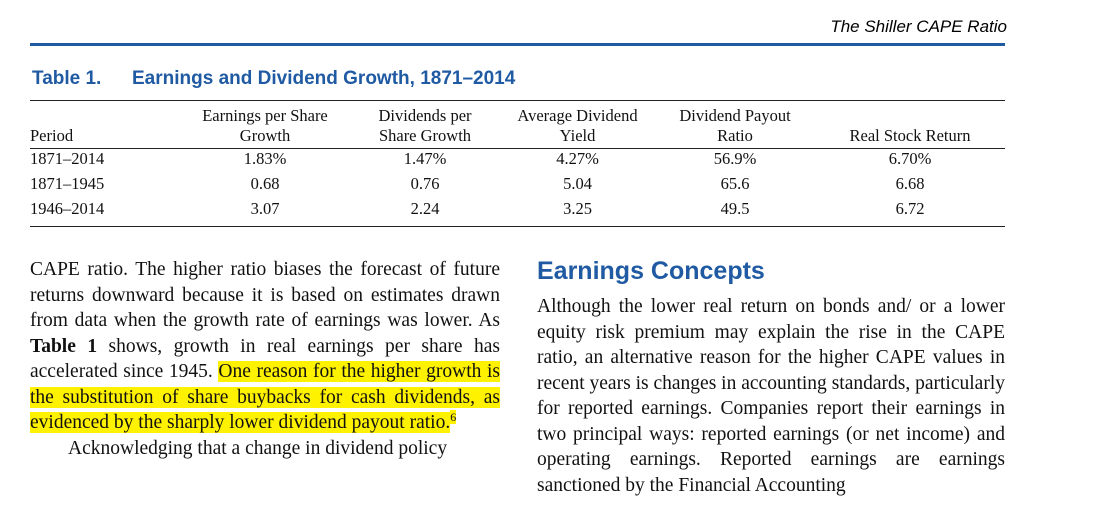 This screenshot has height=518, width=1097. What do you see at coordinates (517, 183) in the screenshot?
I see `table-row: 1871–1945 0.68 0.76 5.04 65.6 6.68` at bounding box center [517, 183].